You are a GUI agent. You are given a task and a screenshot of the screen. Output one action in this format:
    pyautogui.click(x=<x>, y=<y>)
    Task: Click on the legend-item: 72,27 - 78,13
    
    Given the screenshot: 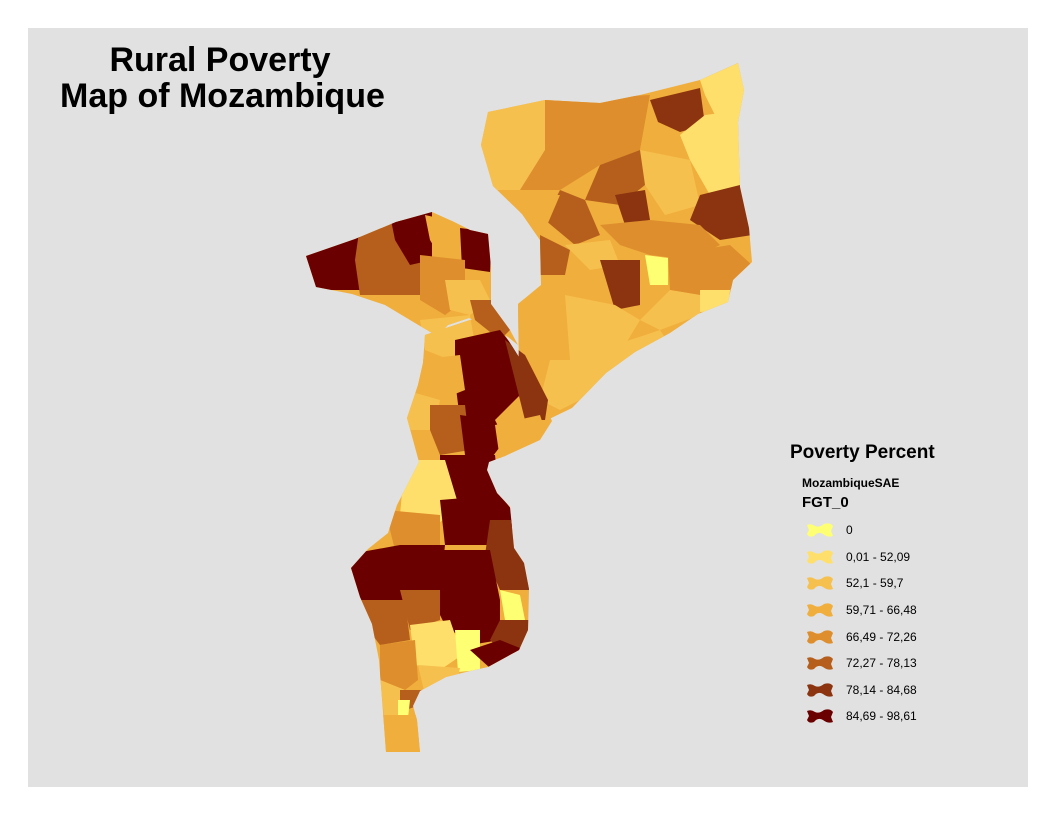 What is the action you would take?
    pyautogui.click(x=898, y=663)
    